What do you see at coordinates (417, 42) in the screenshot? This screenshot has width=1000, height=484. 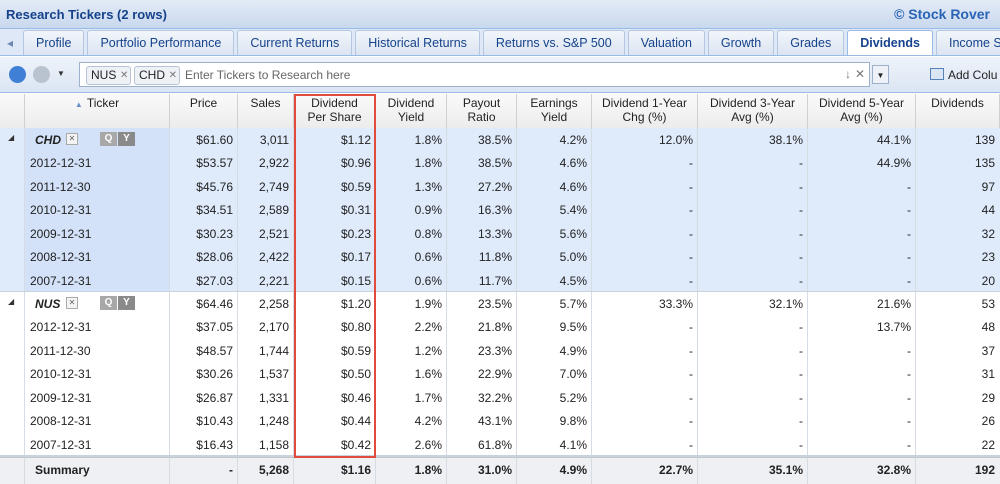 I see `tab: Historical Returns` at bounding box center [417, 42].